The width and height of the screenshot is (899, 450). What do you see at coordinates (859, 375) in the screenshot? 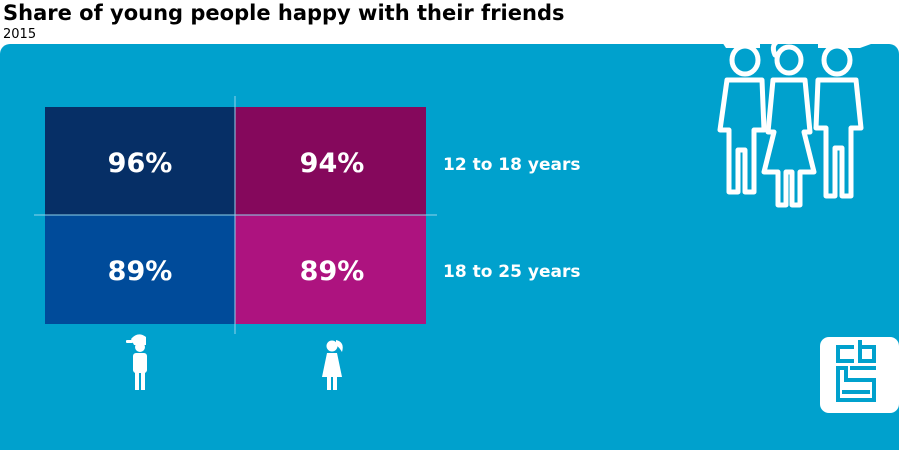
I see `cbs-logo-icon` at bounding box center [859, 375].